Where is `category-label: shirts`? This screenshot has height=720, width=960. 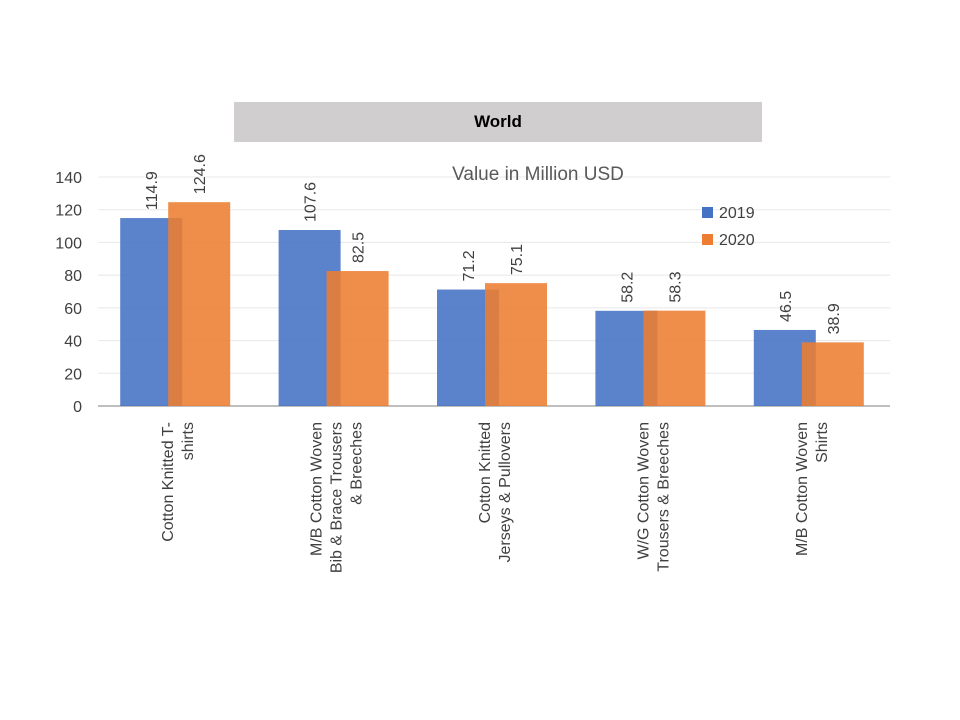
category-label: shirts is located at coordinates (188, 441).